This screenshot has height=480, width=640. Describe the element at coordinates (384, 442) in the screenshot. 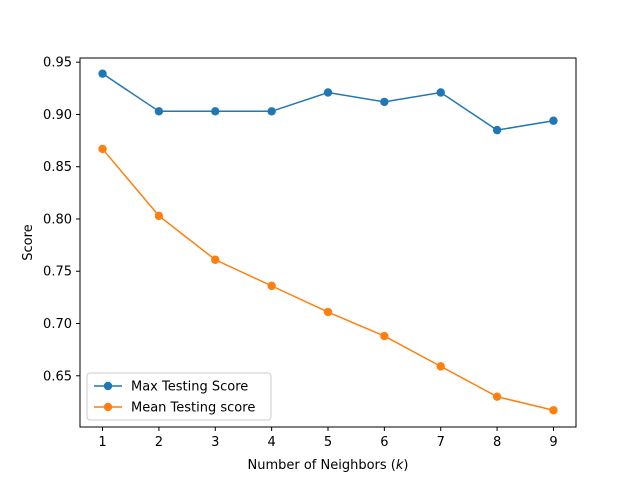

I see `x-tick-label: 6` at that location.